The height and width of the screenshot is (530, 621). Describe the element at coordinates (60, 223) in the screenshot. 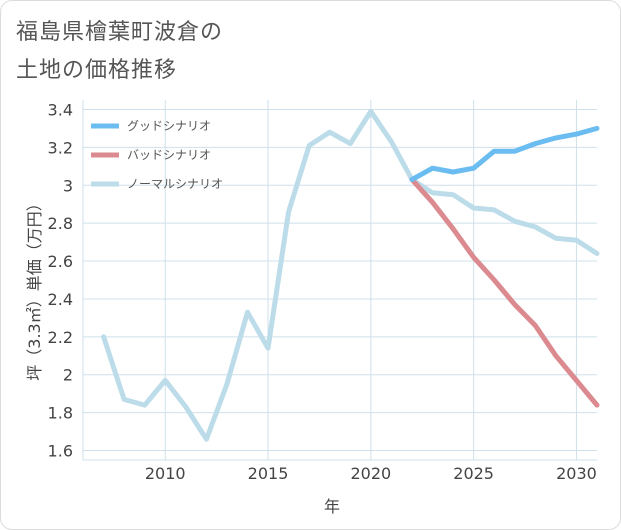

I see `y-tick-label: 2.8` at that location.